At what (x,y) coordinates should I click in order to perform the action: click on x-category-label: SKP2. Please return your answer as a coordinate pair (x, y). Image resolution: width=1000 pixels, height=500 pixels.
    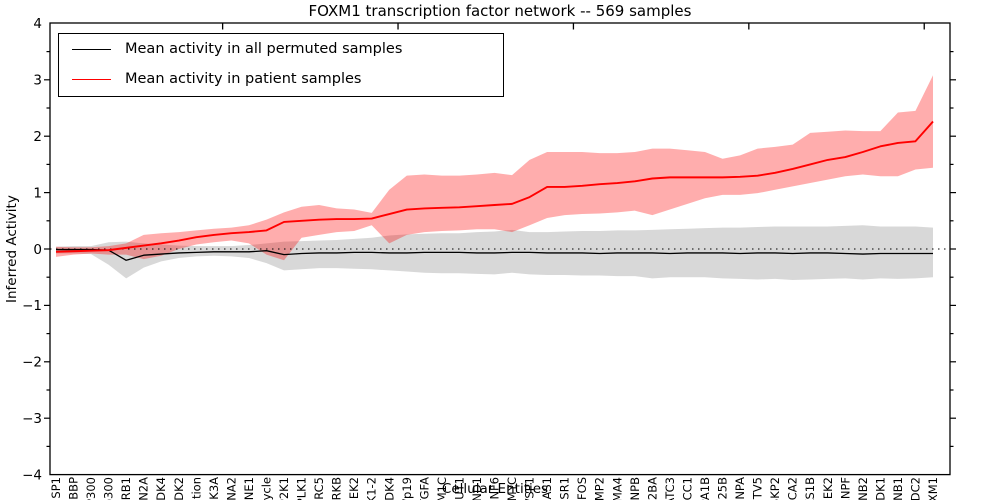
    Looking at the image, I should click on (775, 488).